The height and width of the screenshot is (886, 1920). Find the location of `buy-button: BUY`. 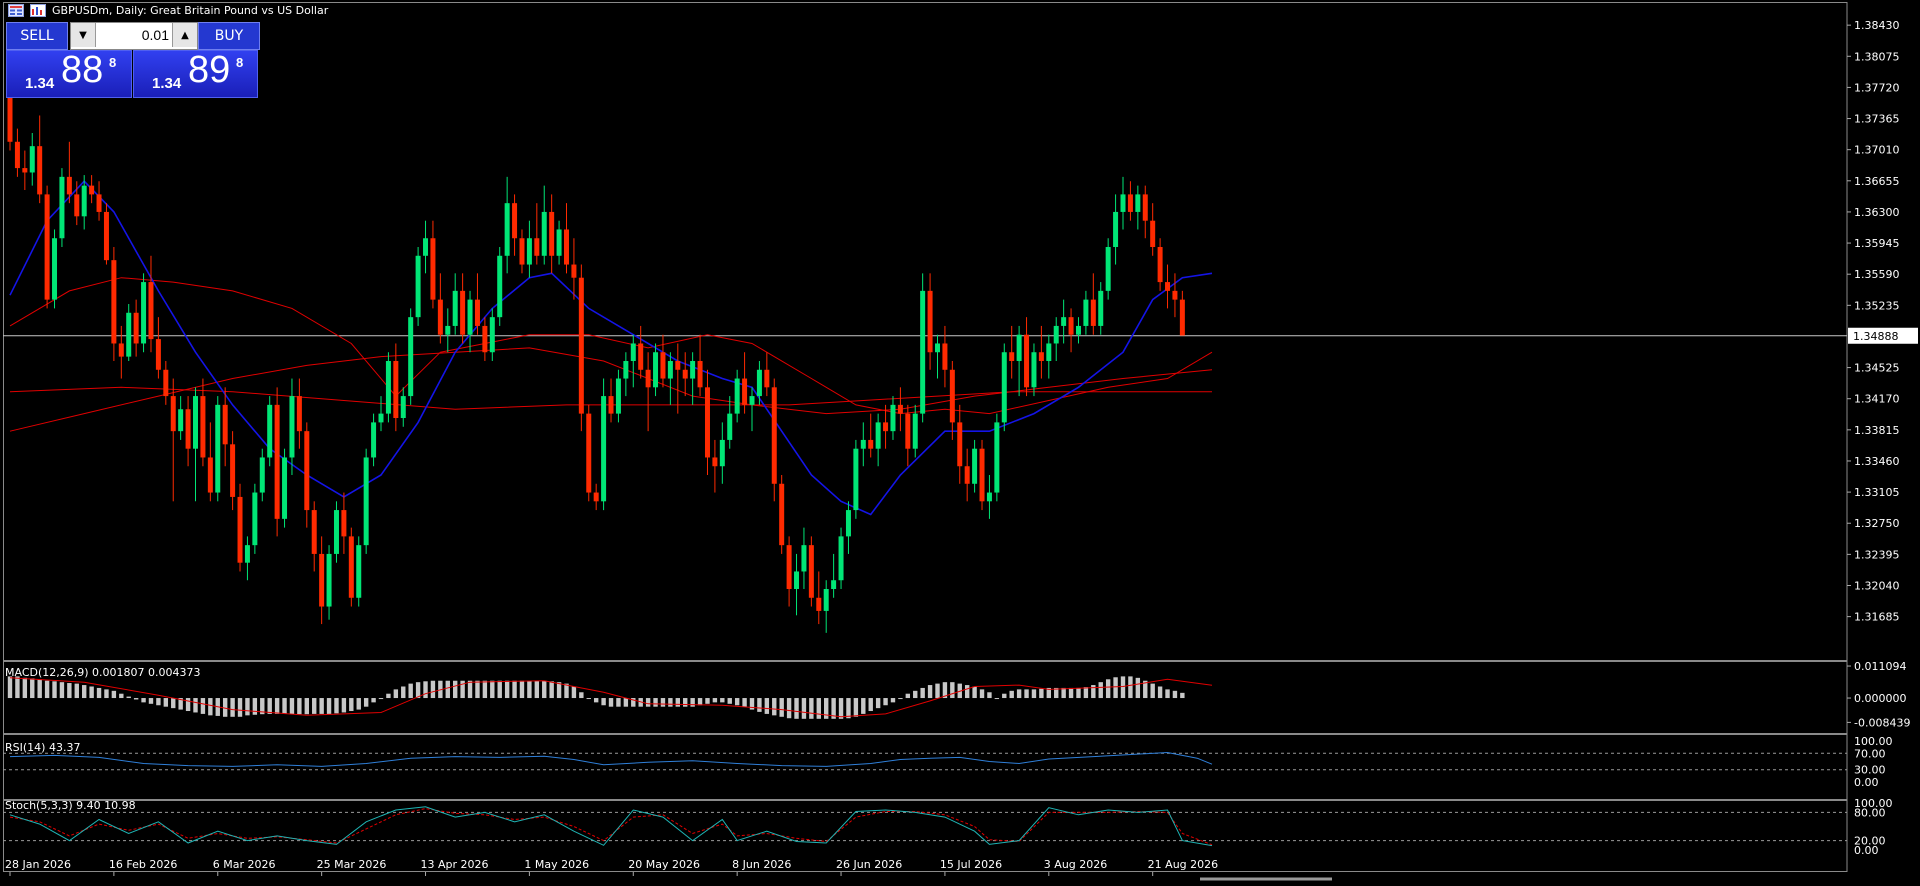

buy-button: BUY is located at coordinates (229, 36).